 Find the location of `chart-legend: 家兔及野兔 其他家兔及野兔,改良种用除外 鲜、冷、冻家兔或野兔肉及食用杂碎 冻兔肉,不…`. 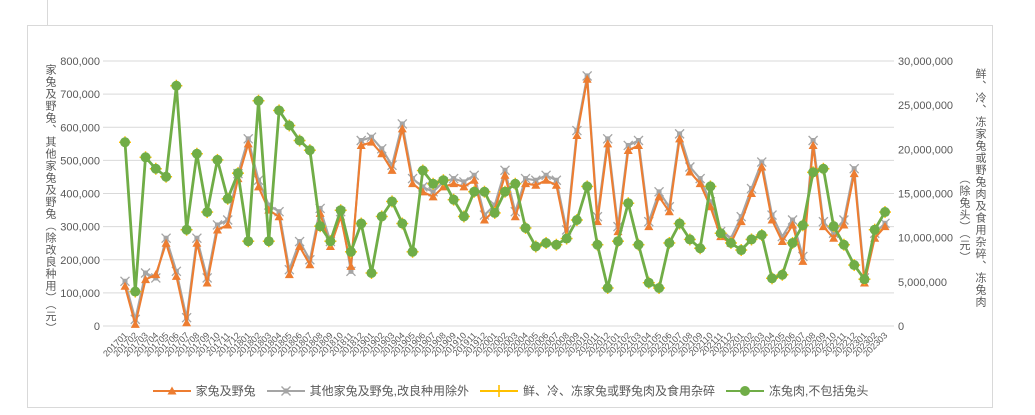

chart-legend: 家兔及野兔 其他家兔及野兔,改良种用除外 鲜、冷、冻家兔或野兔肉及食用杂碎 冻兔肉,不… is located at coordinates (510, 390).